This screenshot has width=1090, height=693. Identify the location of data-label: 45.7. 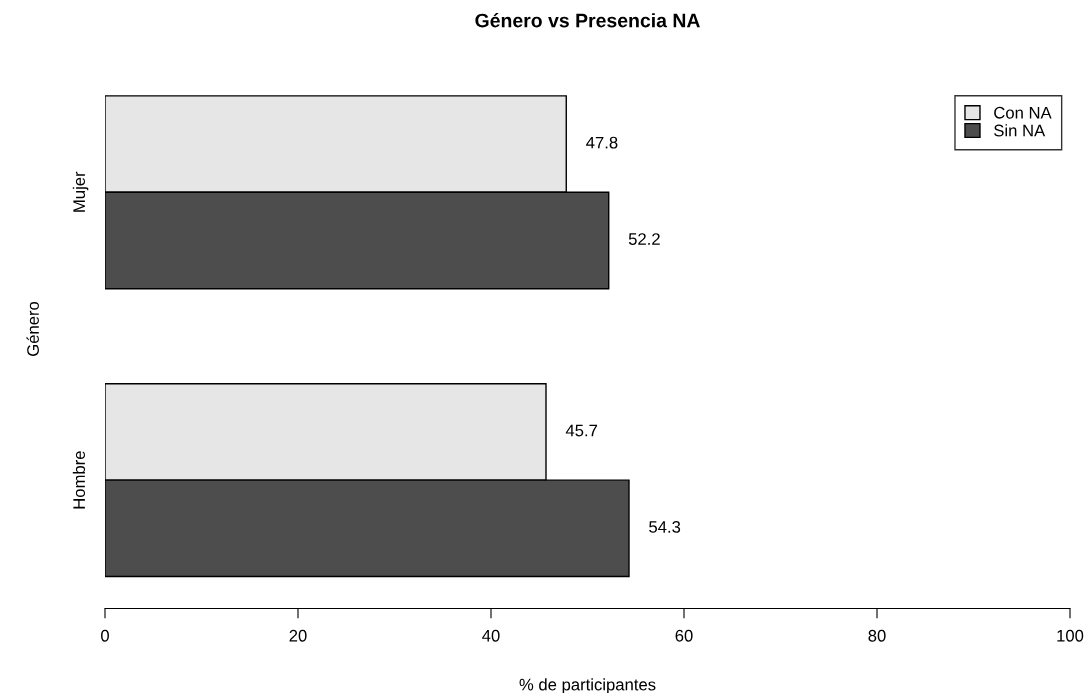
(581, 430).